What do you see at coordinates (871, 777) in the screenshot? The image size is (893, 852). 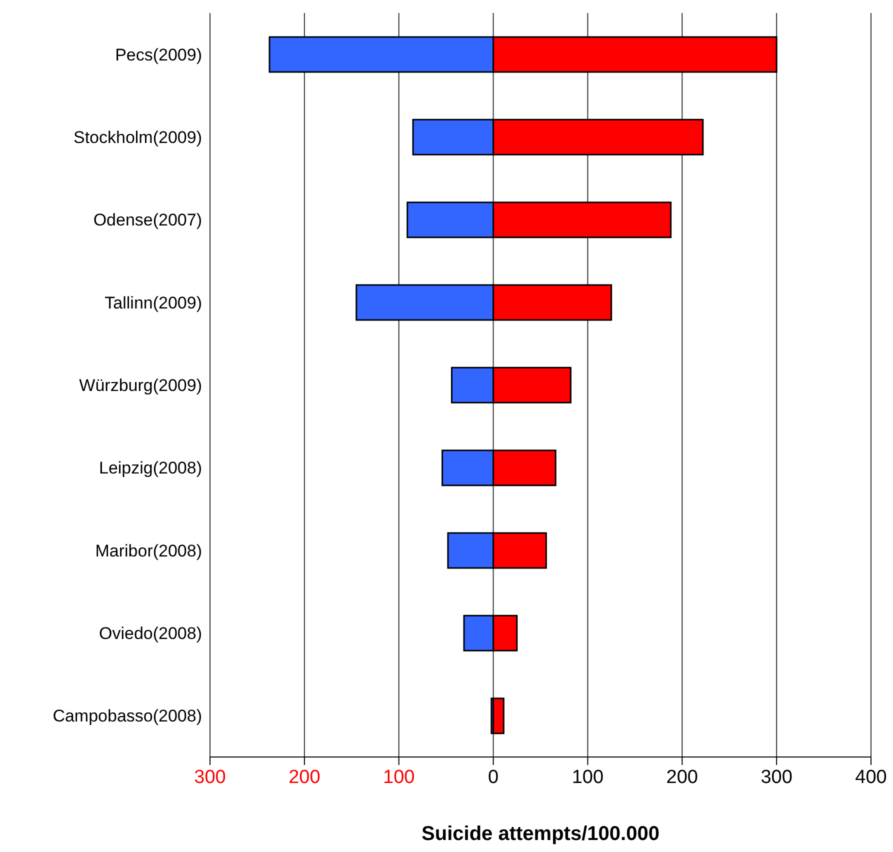 I see `x-tick-label: 400` at bounding box center [871, 777].